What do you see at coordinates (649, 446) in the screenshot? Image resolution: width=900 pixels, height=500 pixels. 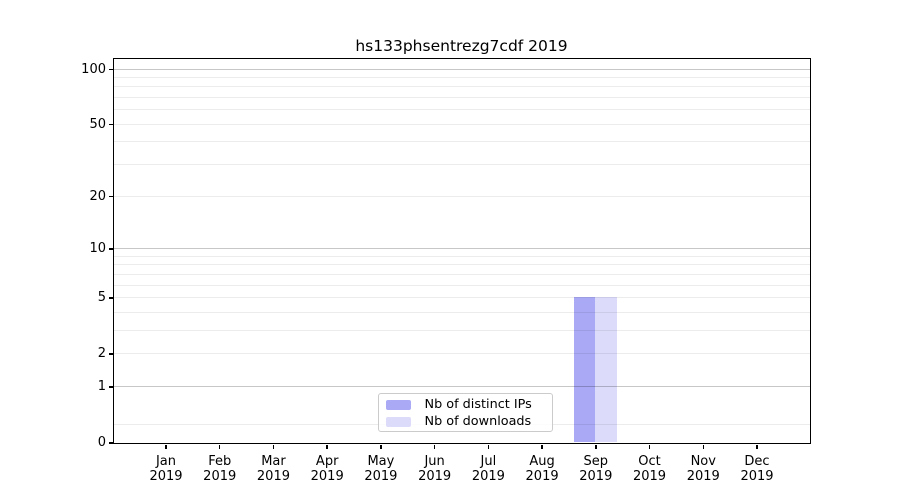 I see `x-tick-mark-oct` at bounding box center [649, 446].